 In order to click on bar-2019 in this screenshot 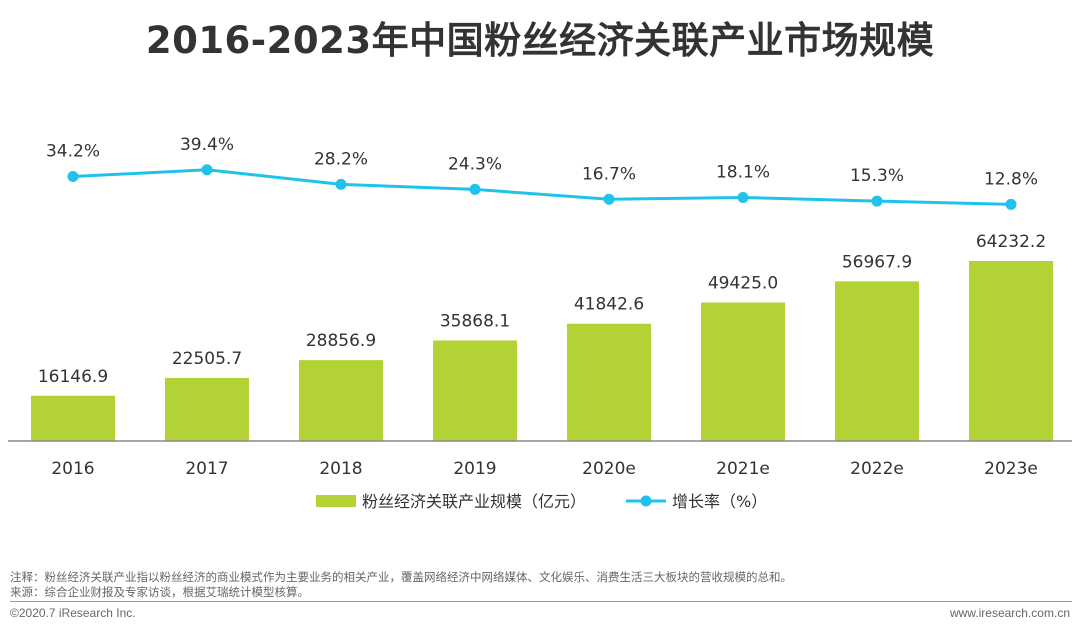, I will do `click(475, 390)`.